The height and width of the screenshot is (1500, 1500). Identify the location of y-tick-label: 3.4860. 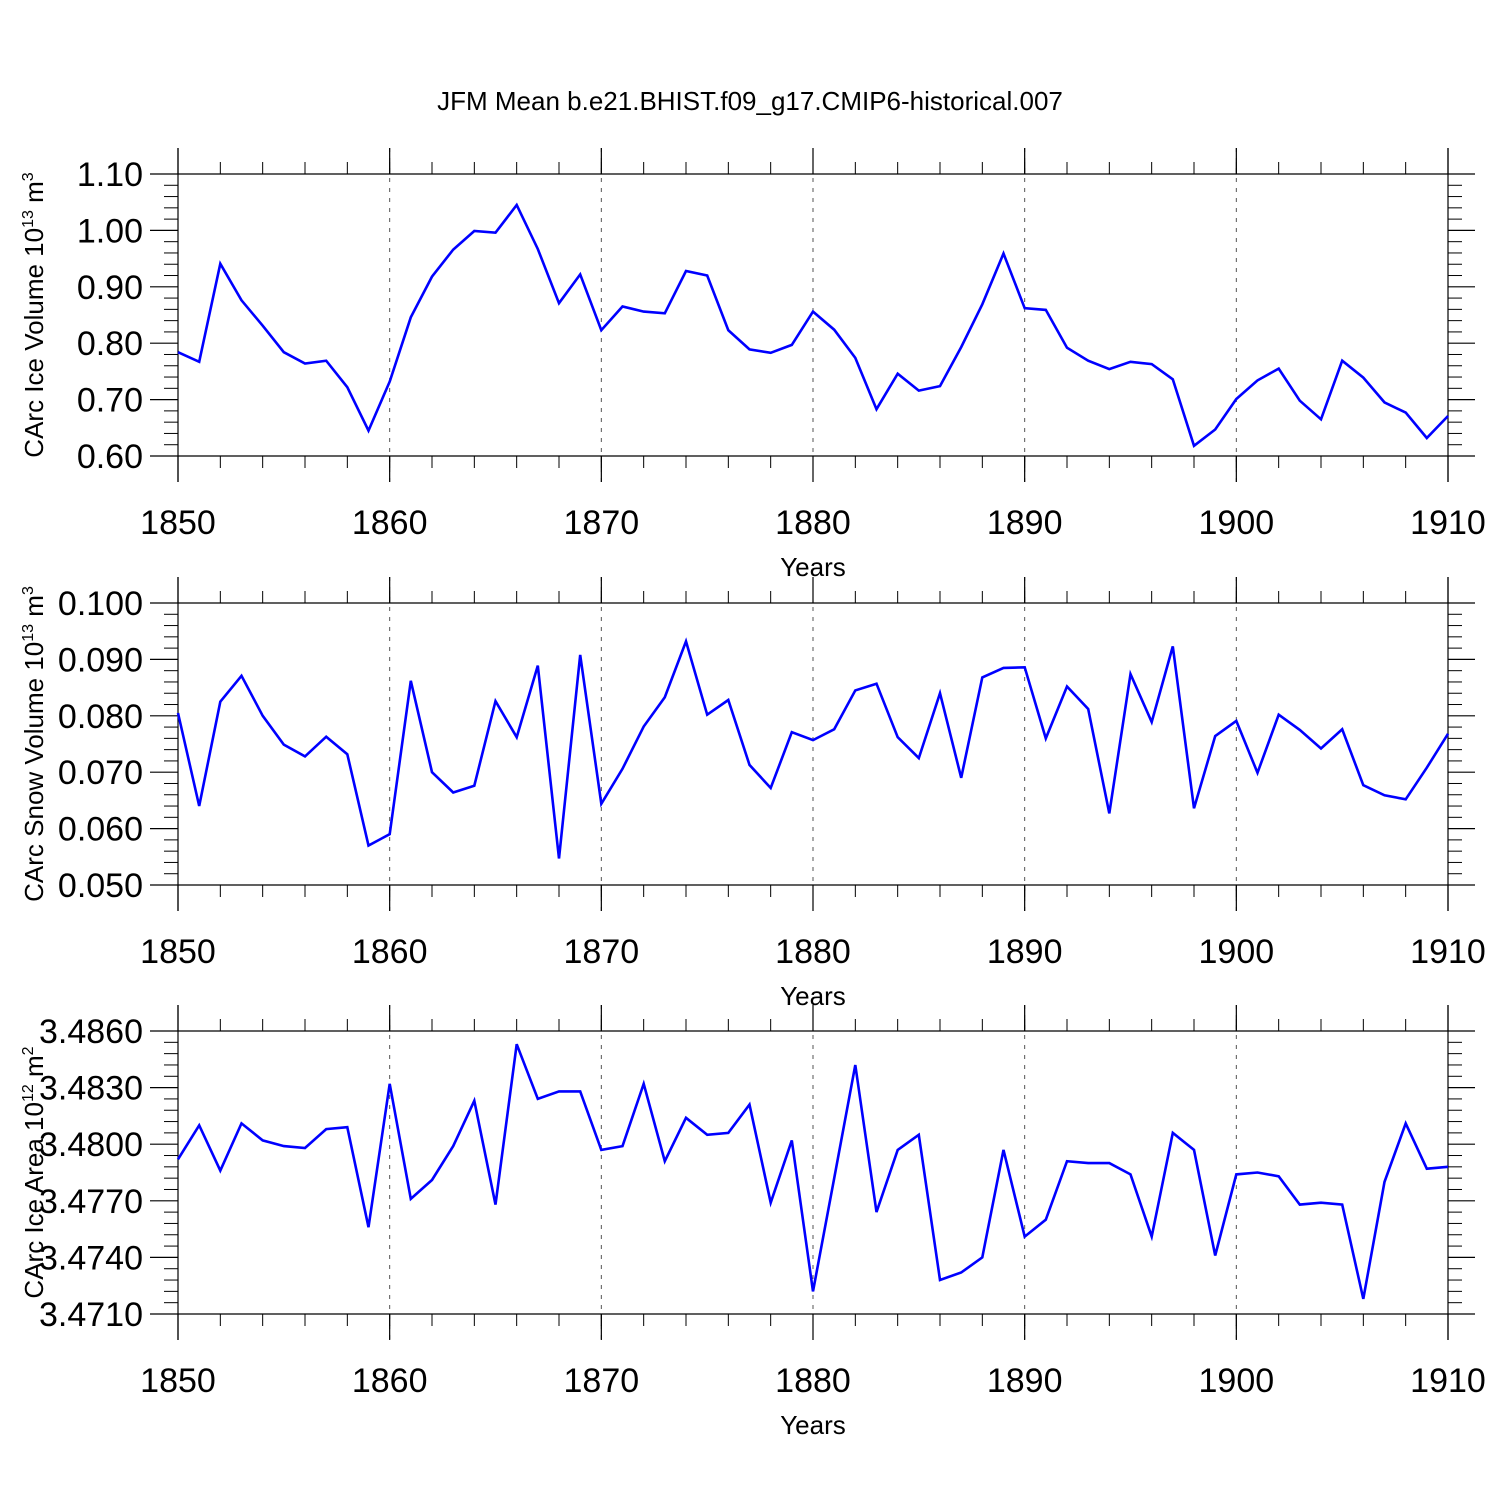
(91, 1032).